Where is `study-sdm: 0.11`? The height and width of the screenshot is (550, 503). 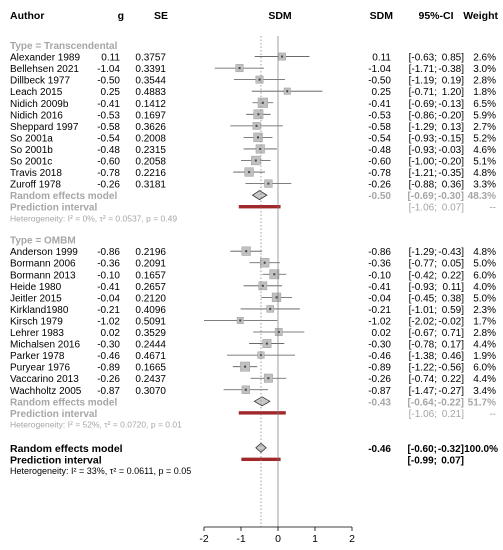 study-sdm: 0.11 is located at coordinates (381, 58).